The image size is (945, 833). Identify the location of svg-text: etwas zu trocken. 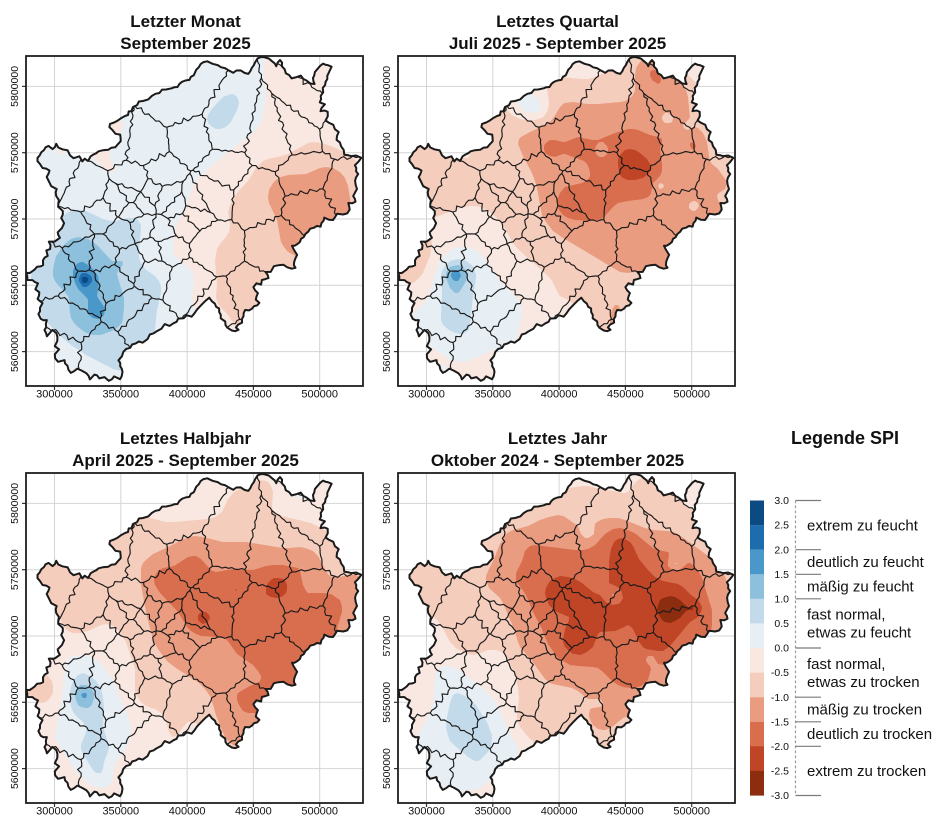
(863, 682).